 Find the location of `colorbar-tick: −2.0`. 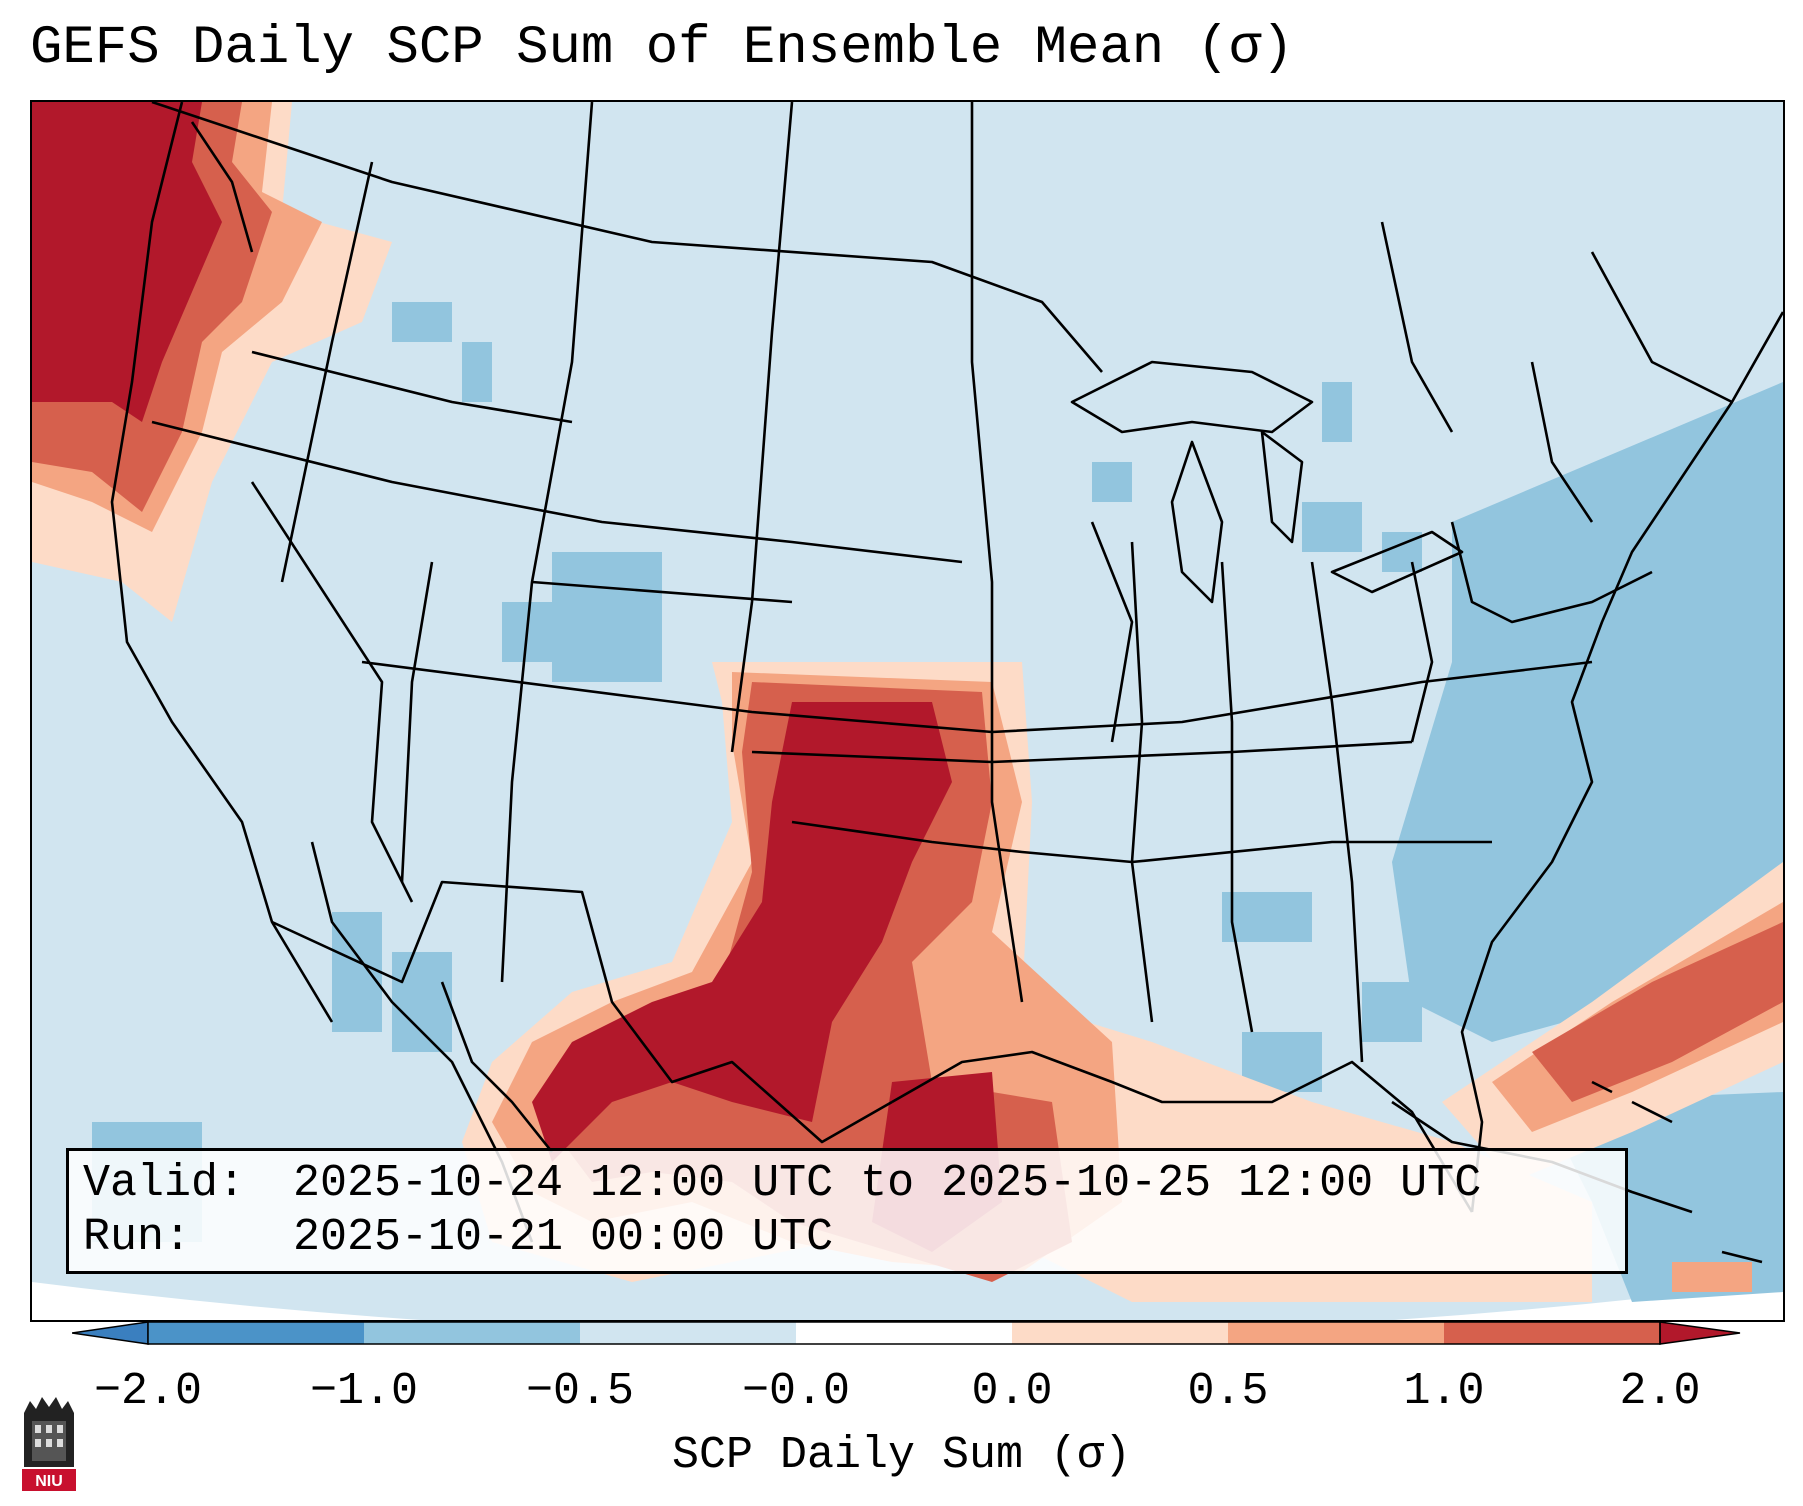

colorbar-tick: −2.0 is located at coordinates (148, 1391).